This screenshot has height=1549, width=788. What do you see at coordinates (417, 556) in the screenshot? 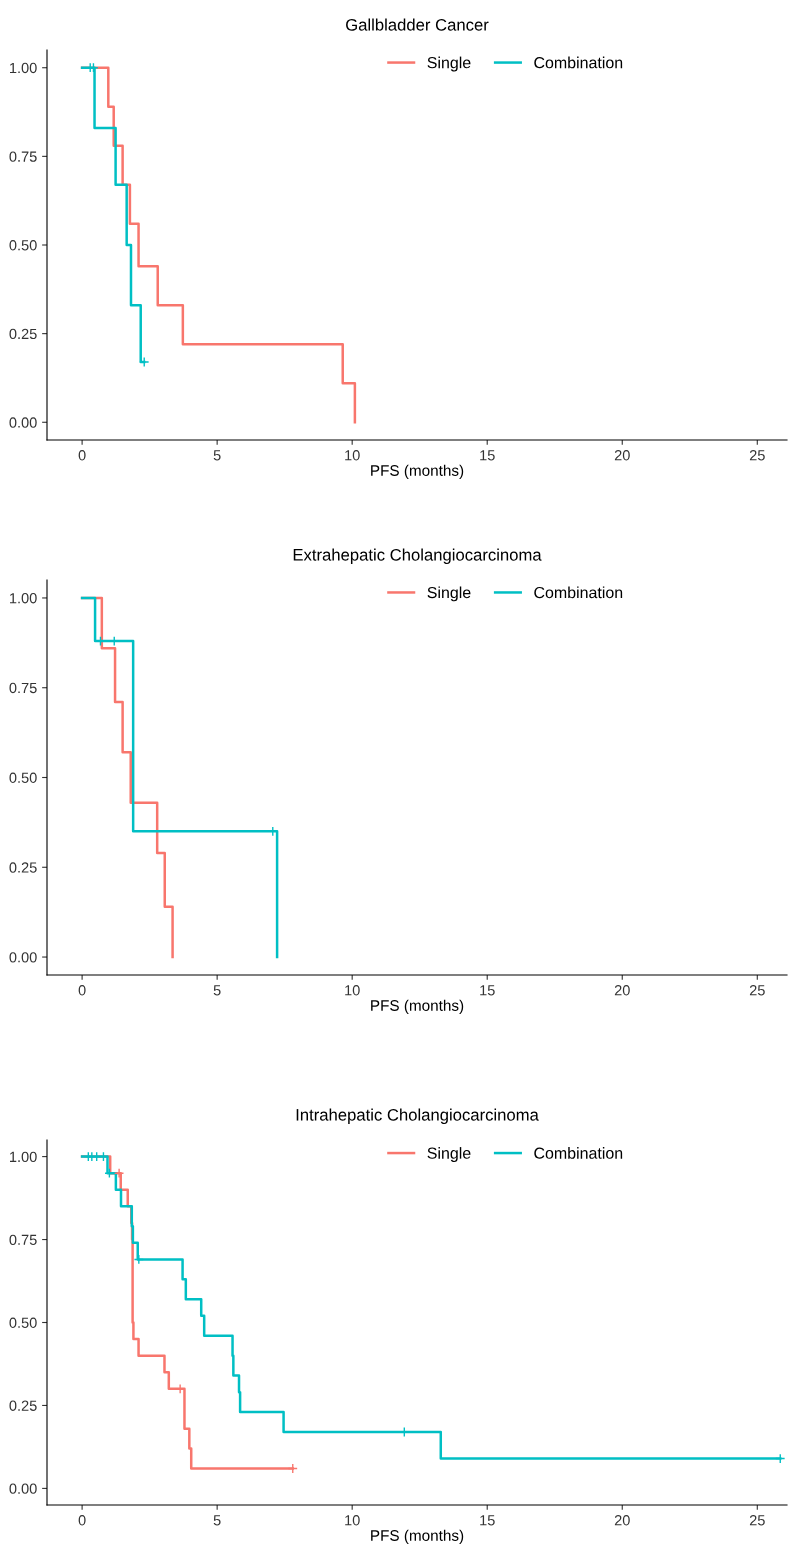
I see `chart-title: Extrahepatic Cholangiocarcinoma` at bounding box center [417, 556].